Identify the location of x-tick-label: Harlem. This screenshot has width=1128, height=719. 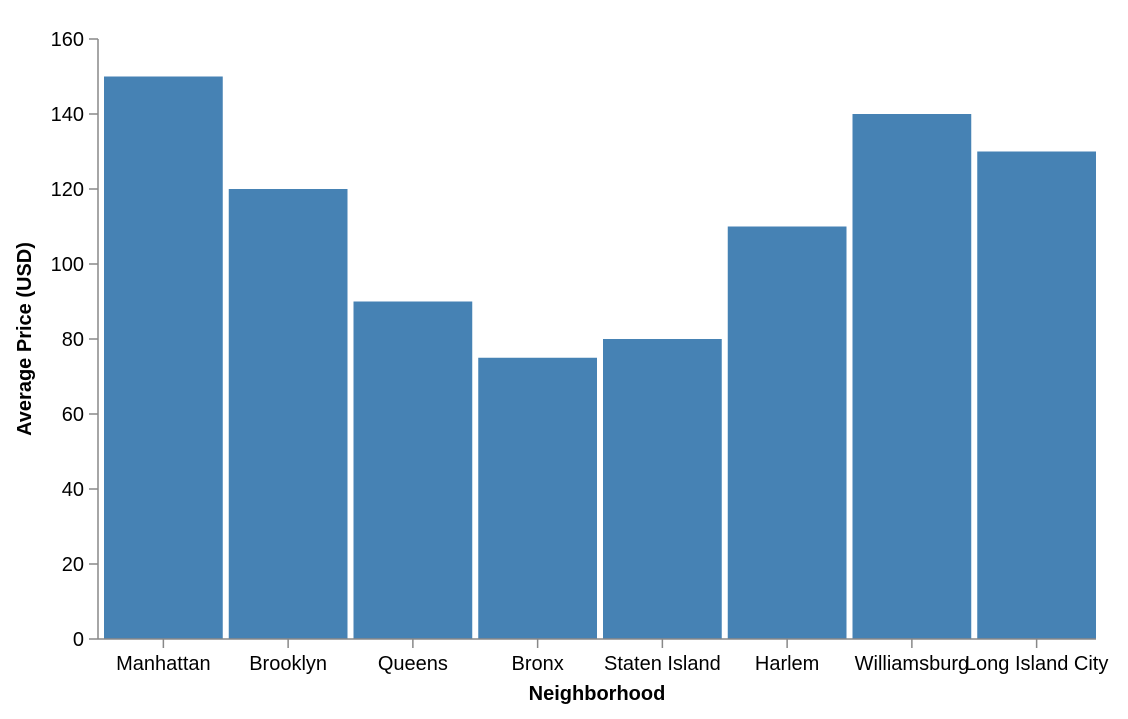
(787, 664).